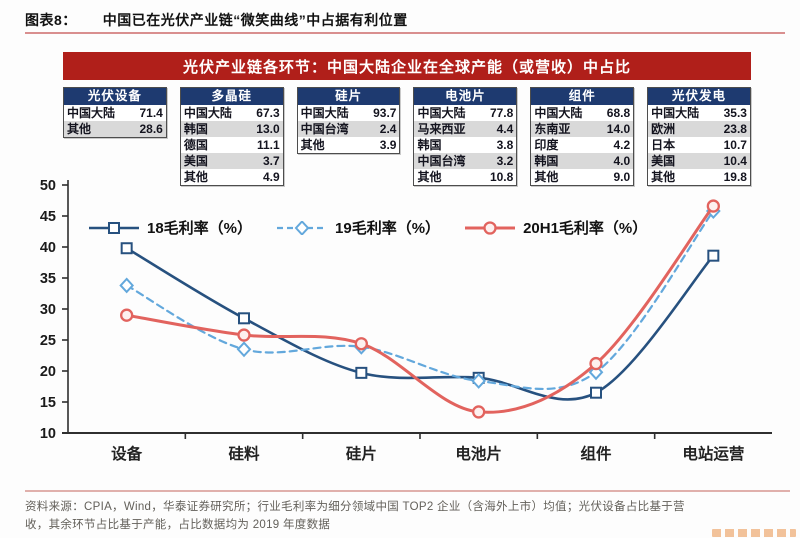 This screenshot has width=800, height=538. Describe the element at coordinates (195, 145) in the screenshot. I see `region-label: 德国` at that location.